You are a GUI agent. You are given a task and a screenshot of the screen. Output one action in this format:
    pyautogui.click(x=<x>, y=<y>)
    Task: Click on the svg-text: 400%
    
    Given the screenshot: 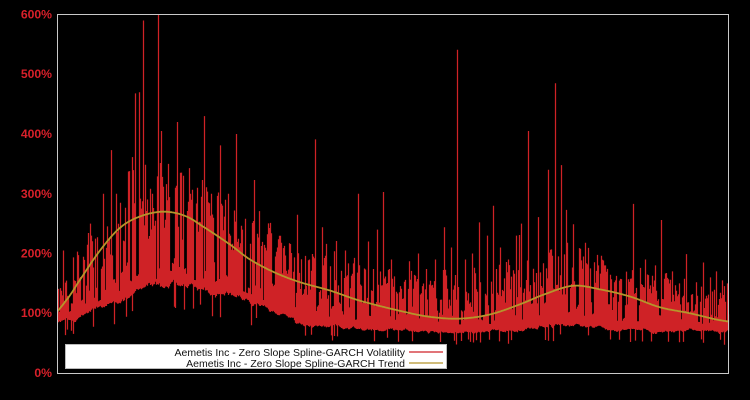 What is the action you would take?
    pyautogui.click(x=36, y=134)
    